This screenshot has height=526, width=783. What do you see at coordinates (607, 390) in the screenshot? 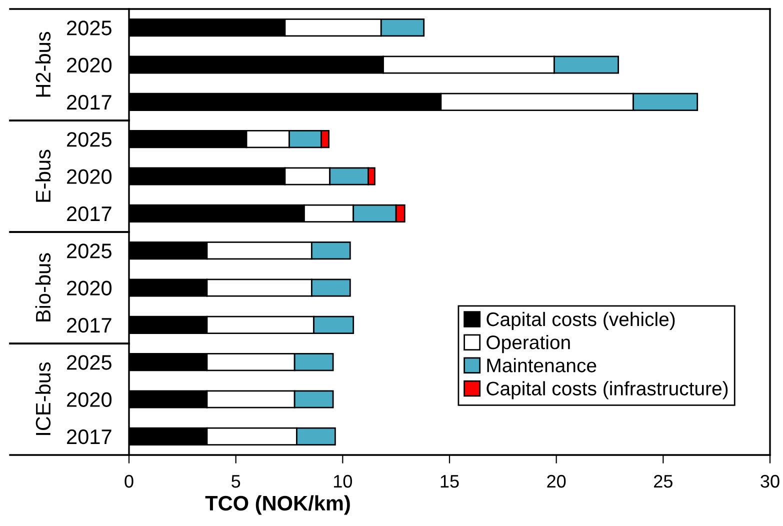
I see `legend-label: Capital costs (infrastructure)` at bounding box center [607, 390].